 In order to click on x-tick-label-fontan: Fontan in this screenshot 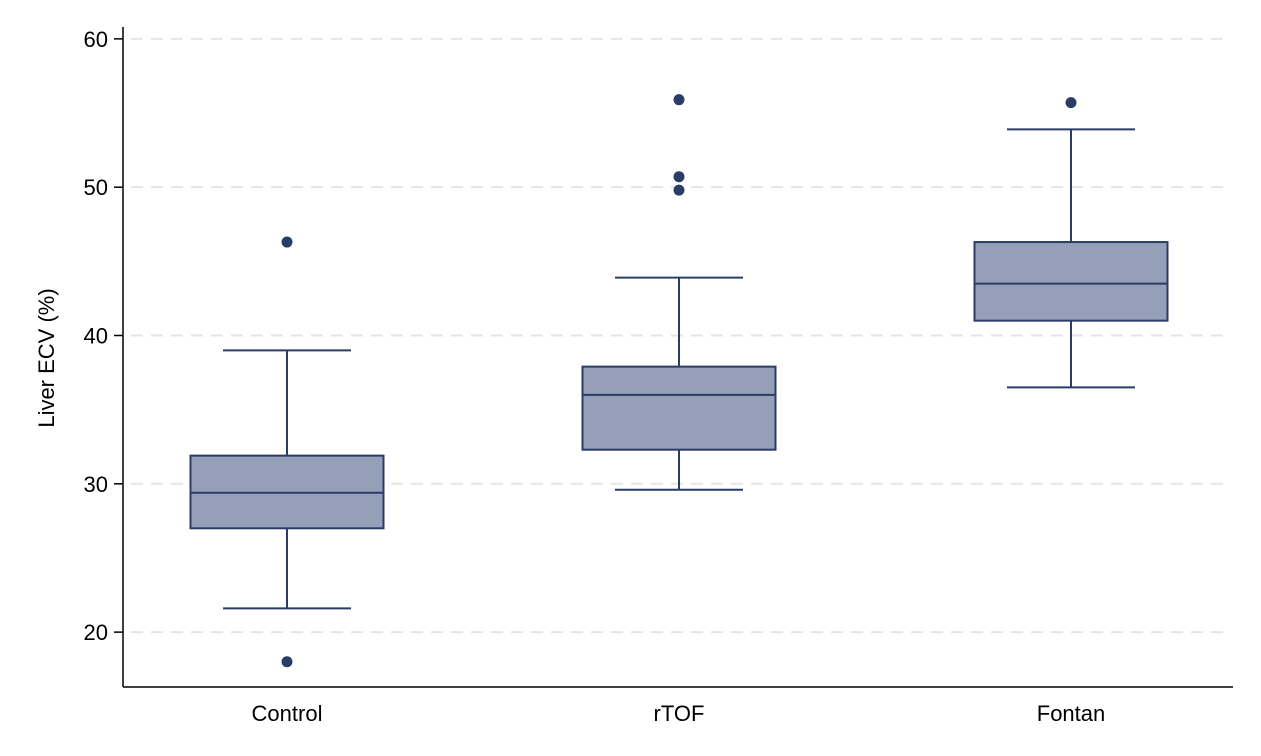, I will do `click(1071, 713)`.